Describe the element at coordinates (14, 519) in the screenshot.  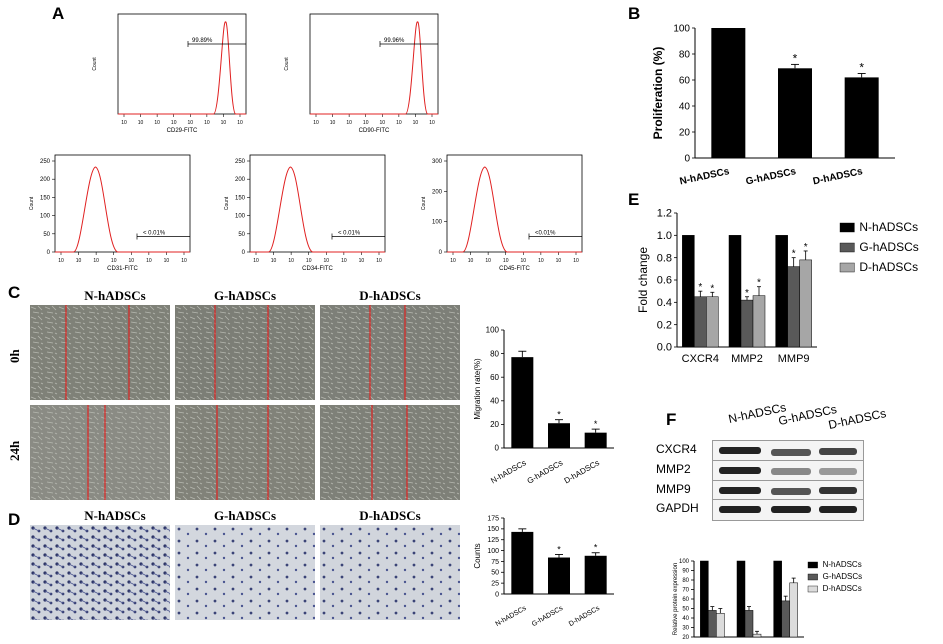
I see `panel-letter-d: D` at that location.